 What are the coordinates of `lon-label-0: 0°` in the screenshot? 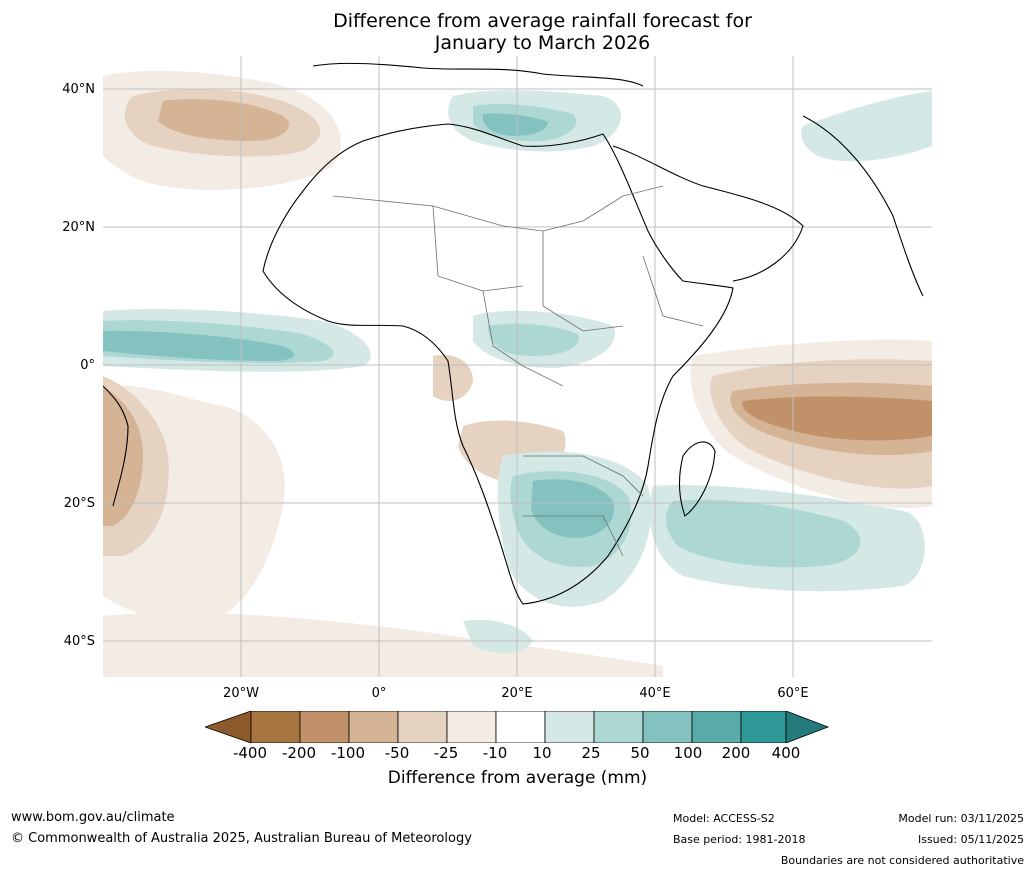 It's located at (379, 693).